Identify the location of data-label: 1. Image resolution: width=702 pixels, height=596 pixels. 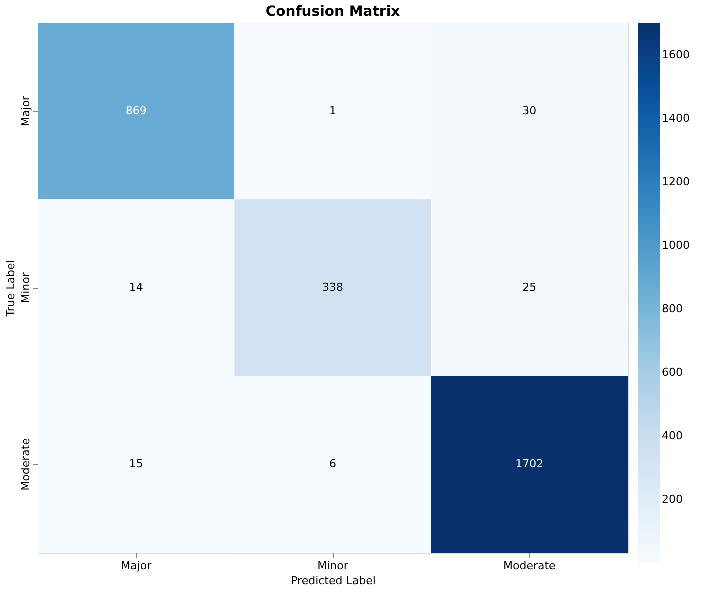
(333, 111).